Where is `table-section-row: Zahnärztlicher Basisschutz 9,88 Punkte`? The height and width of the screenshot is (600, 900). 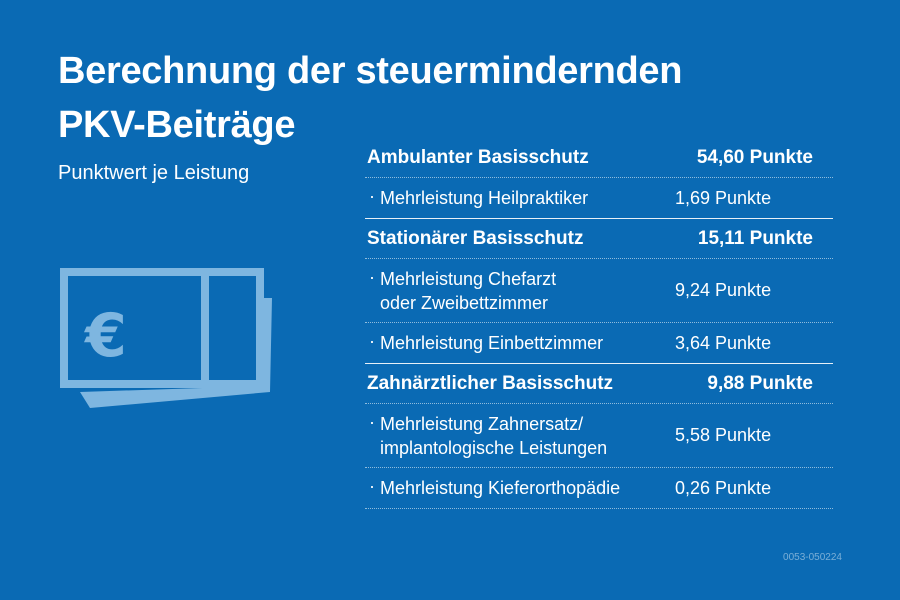
table-section-row: Zahnärztlicher Basisschutz 9,88 Punkte is located at coordinates (599, 384).